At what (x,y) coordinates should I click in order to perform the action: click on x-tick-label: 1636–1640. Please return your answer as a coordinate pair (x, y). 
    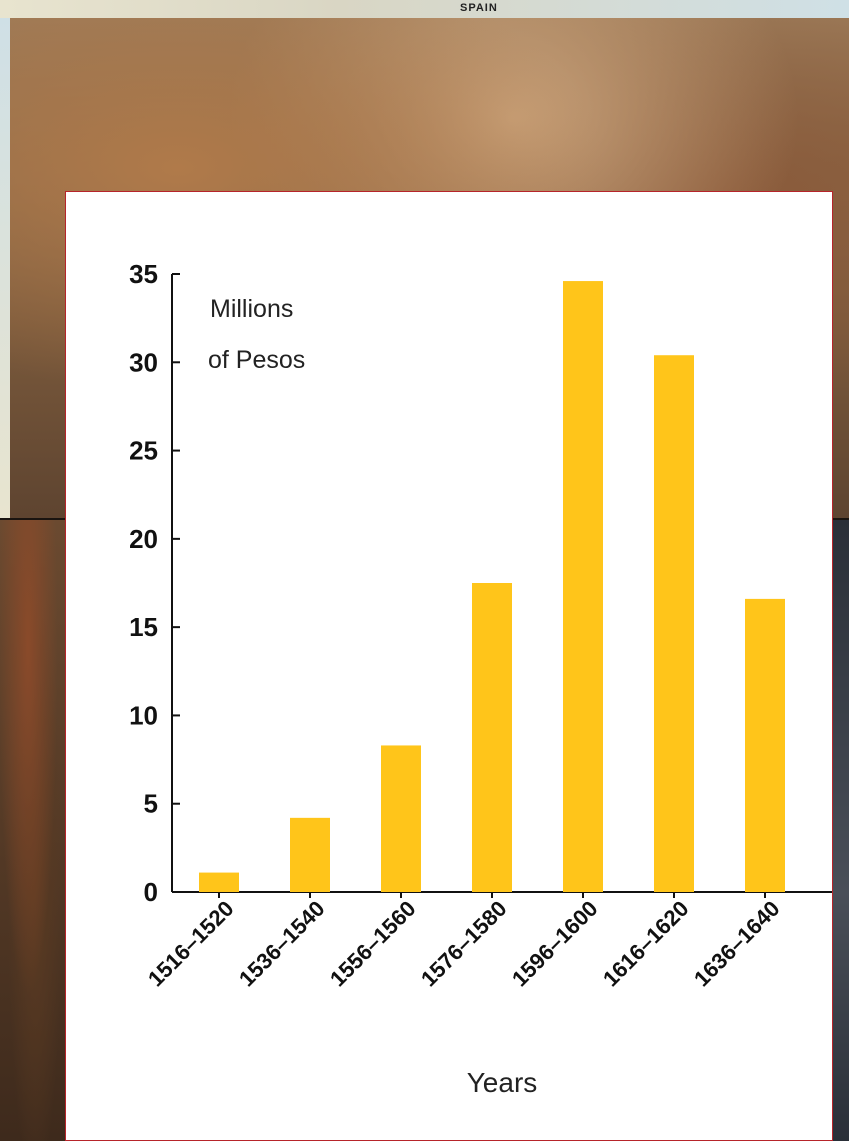
    Looking at the image, I should click on (737, 944).